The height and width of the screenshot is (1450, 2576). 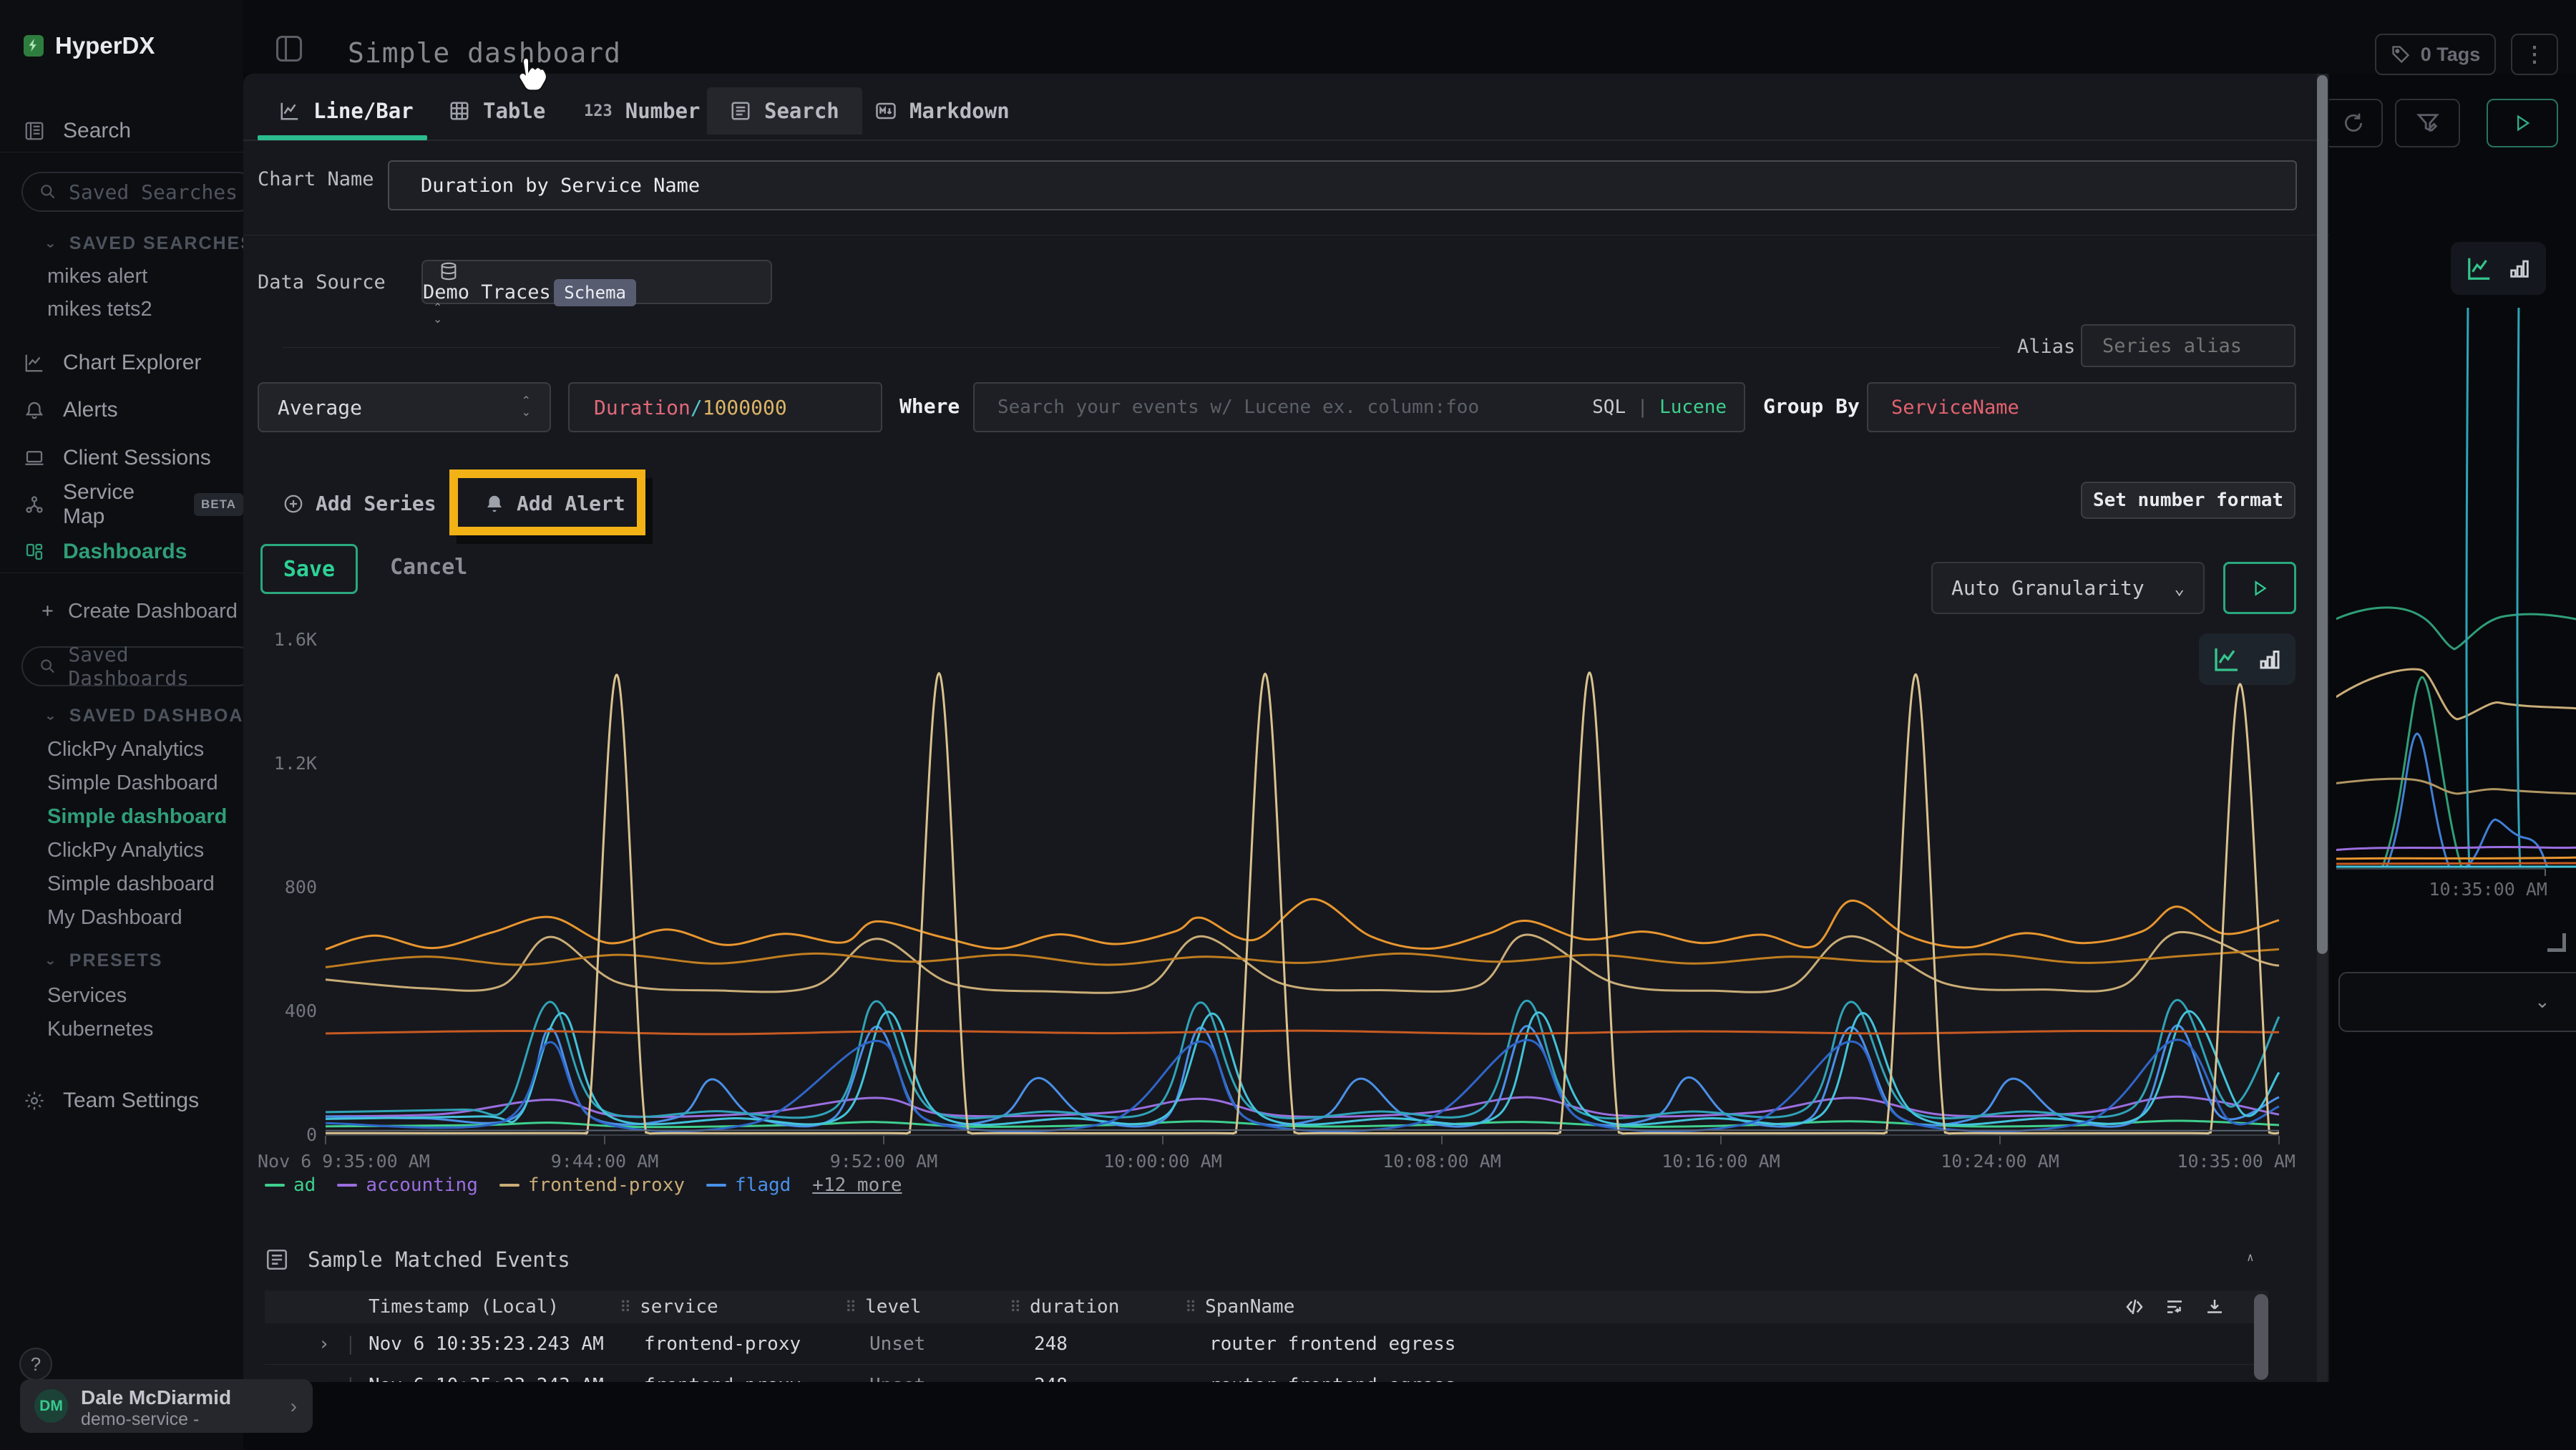 I want to click on sidebar-item-search: Search, so click(x=122, y=131).